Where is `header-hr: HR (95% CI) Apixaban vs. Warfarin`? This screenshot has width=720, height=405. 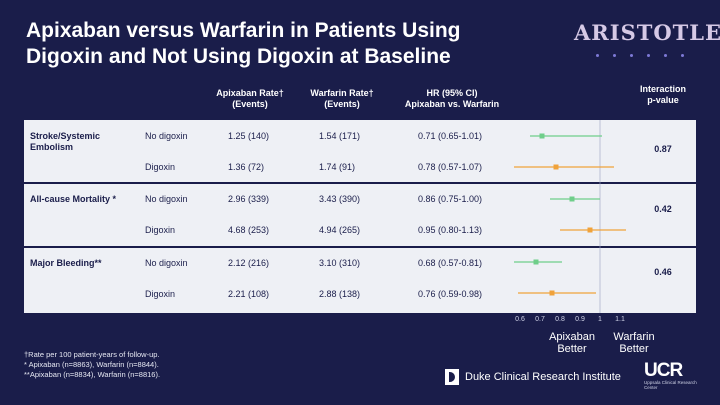 header-hr: HR (95% CI) Apixaban vs. Warfarin is located at coordinates (452, 98).